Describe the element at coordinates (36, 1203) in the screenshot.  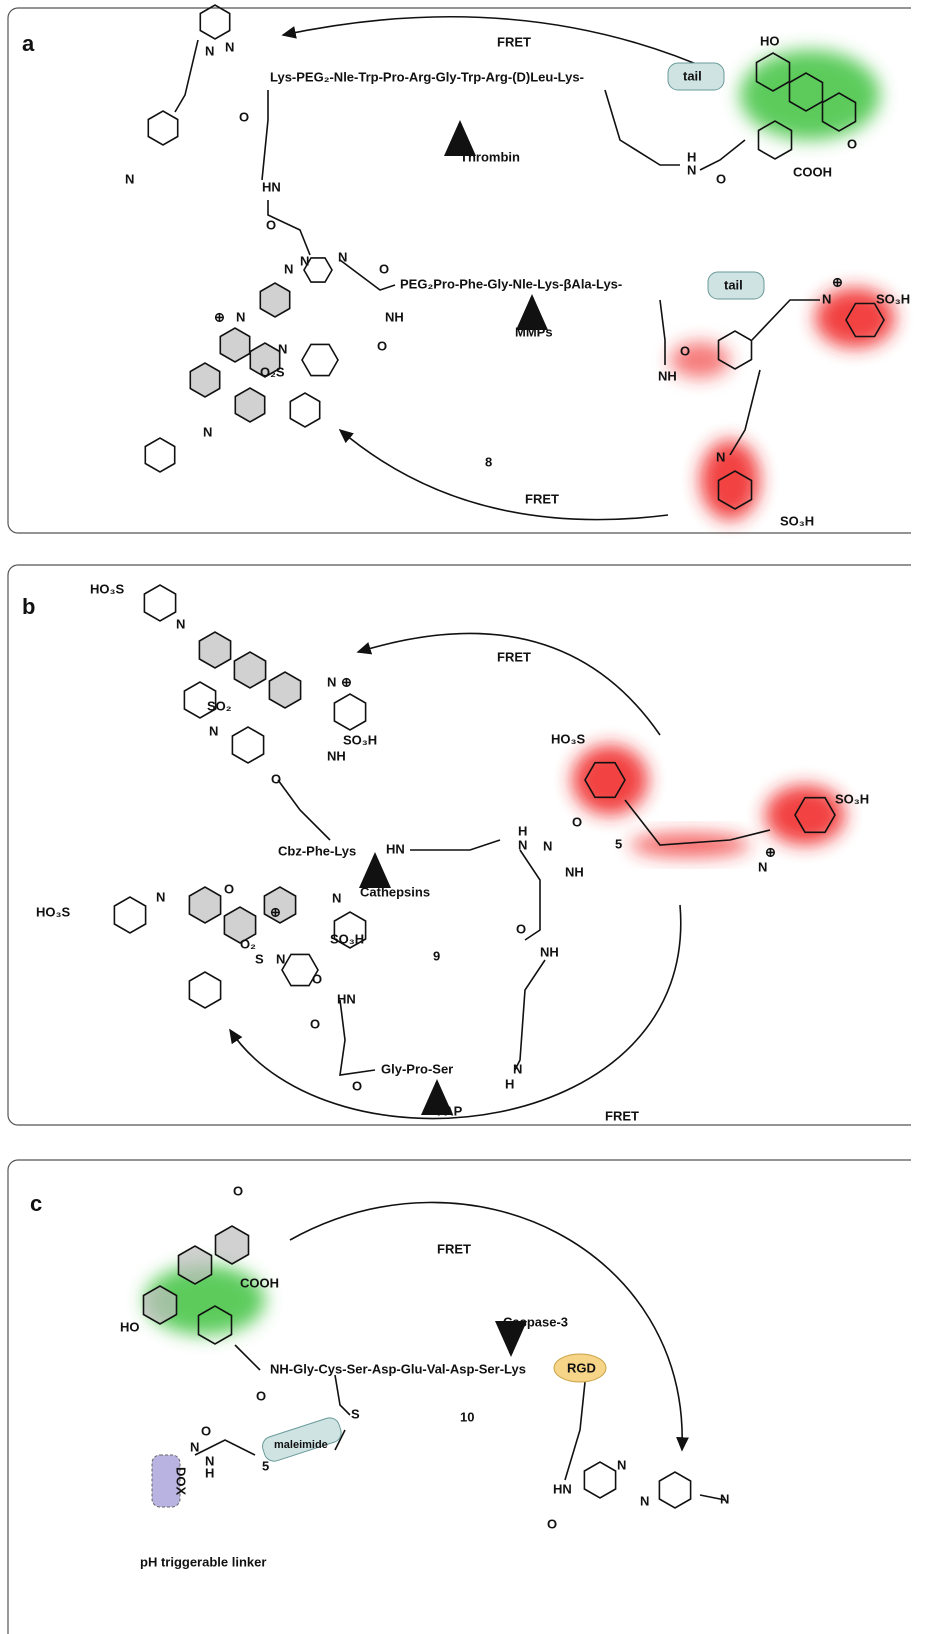
I see `panel-letter: c` at that location.